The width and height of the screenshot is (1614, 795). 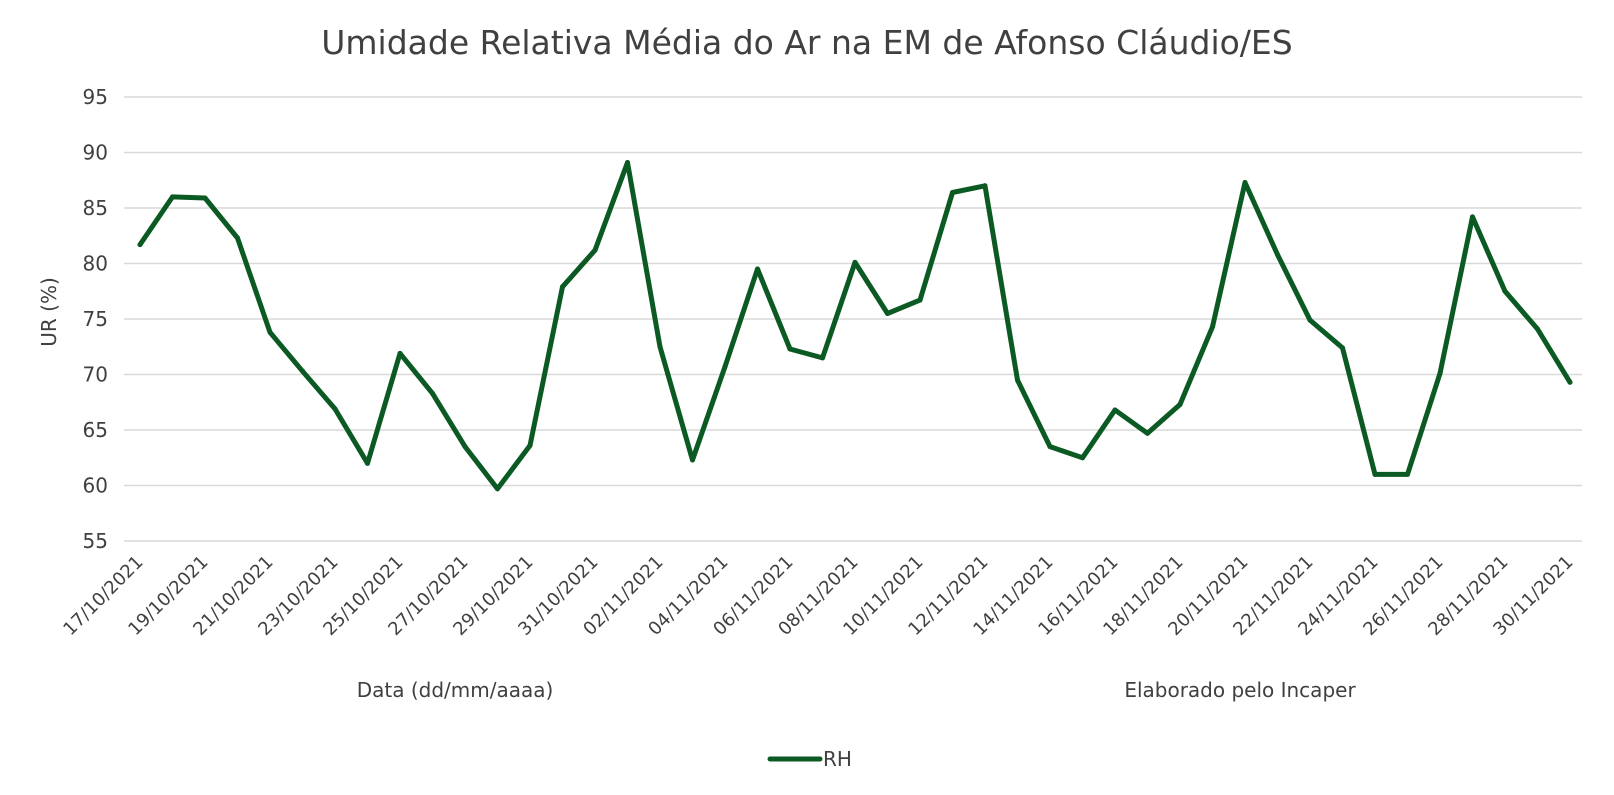 I want to click on y-tick-label: 55, so click(x=95, y=541).